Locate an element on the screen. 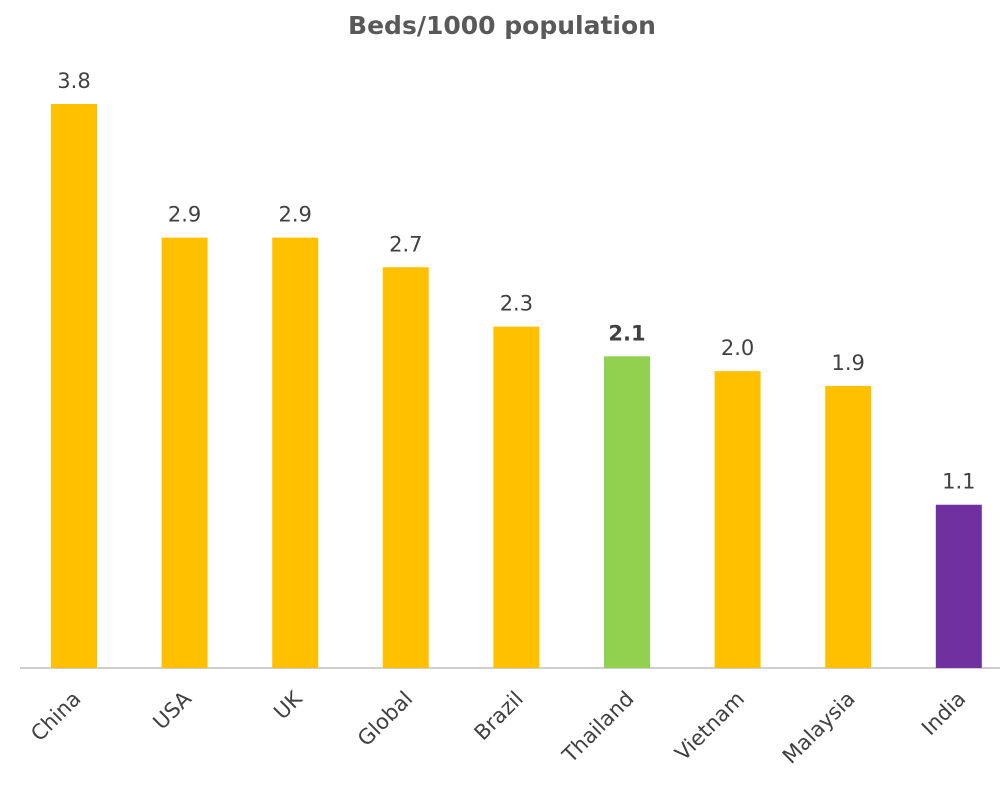  value-label: 2.3 is located at coordinates (516, 304).